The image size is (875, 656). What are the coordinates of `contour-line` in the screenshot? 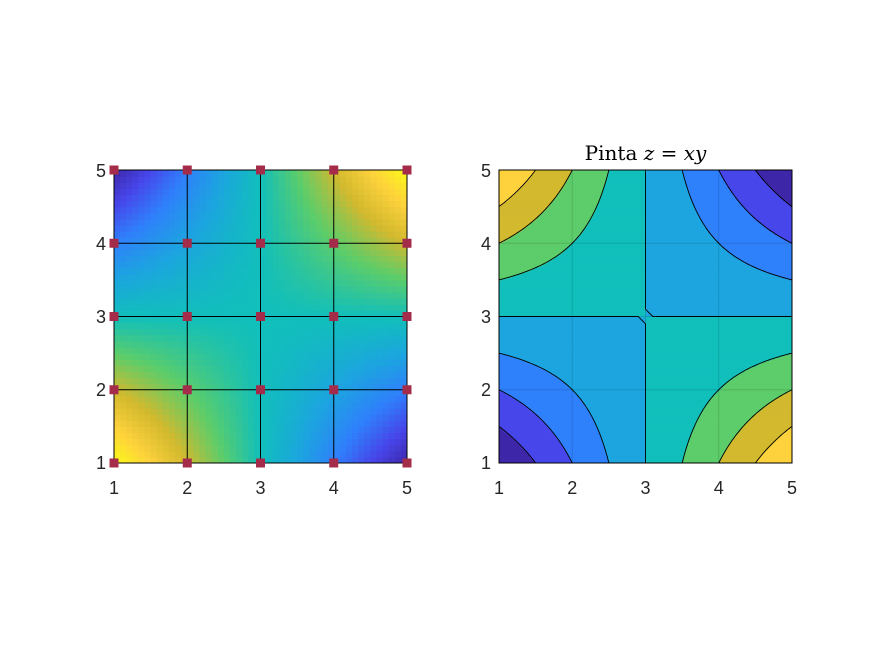 It's located at (536, 207).